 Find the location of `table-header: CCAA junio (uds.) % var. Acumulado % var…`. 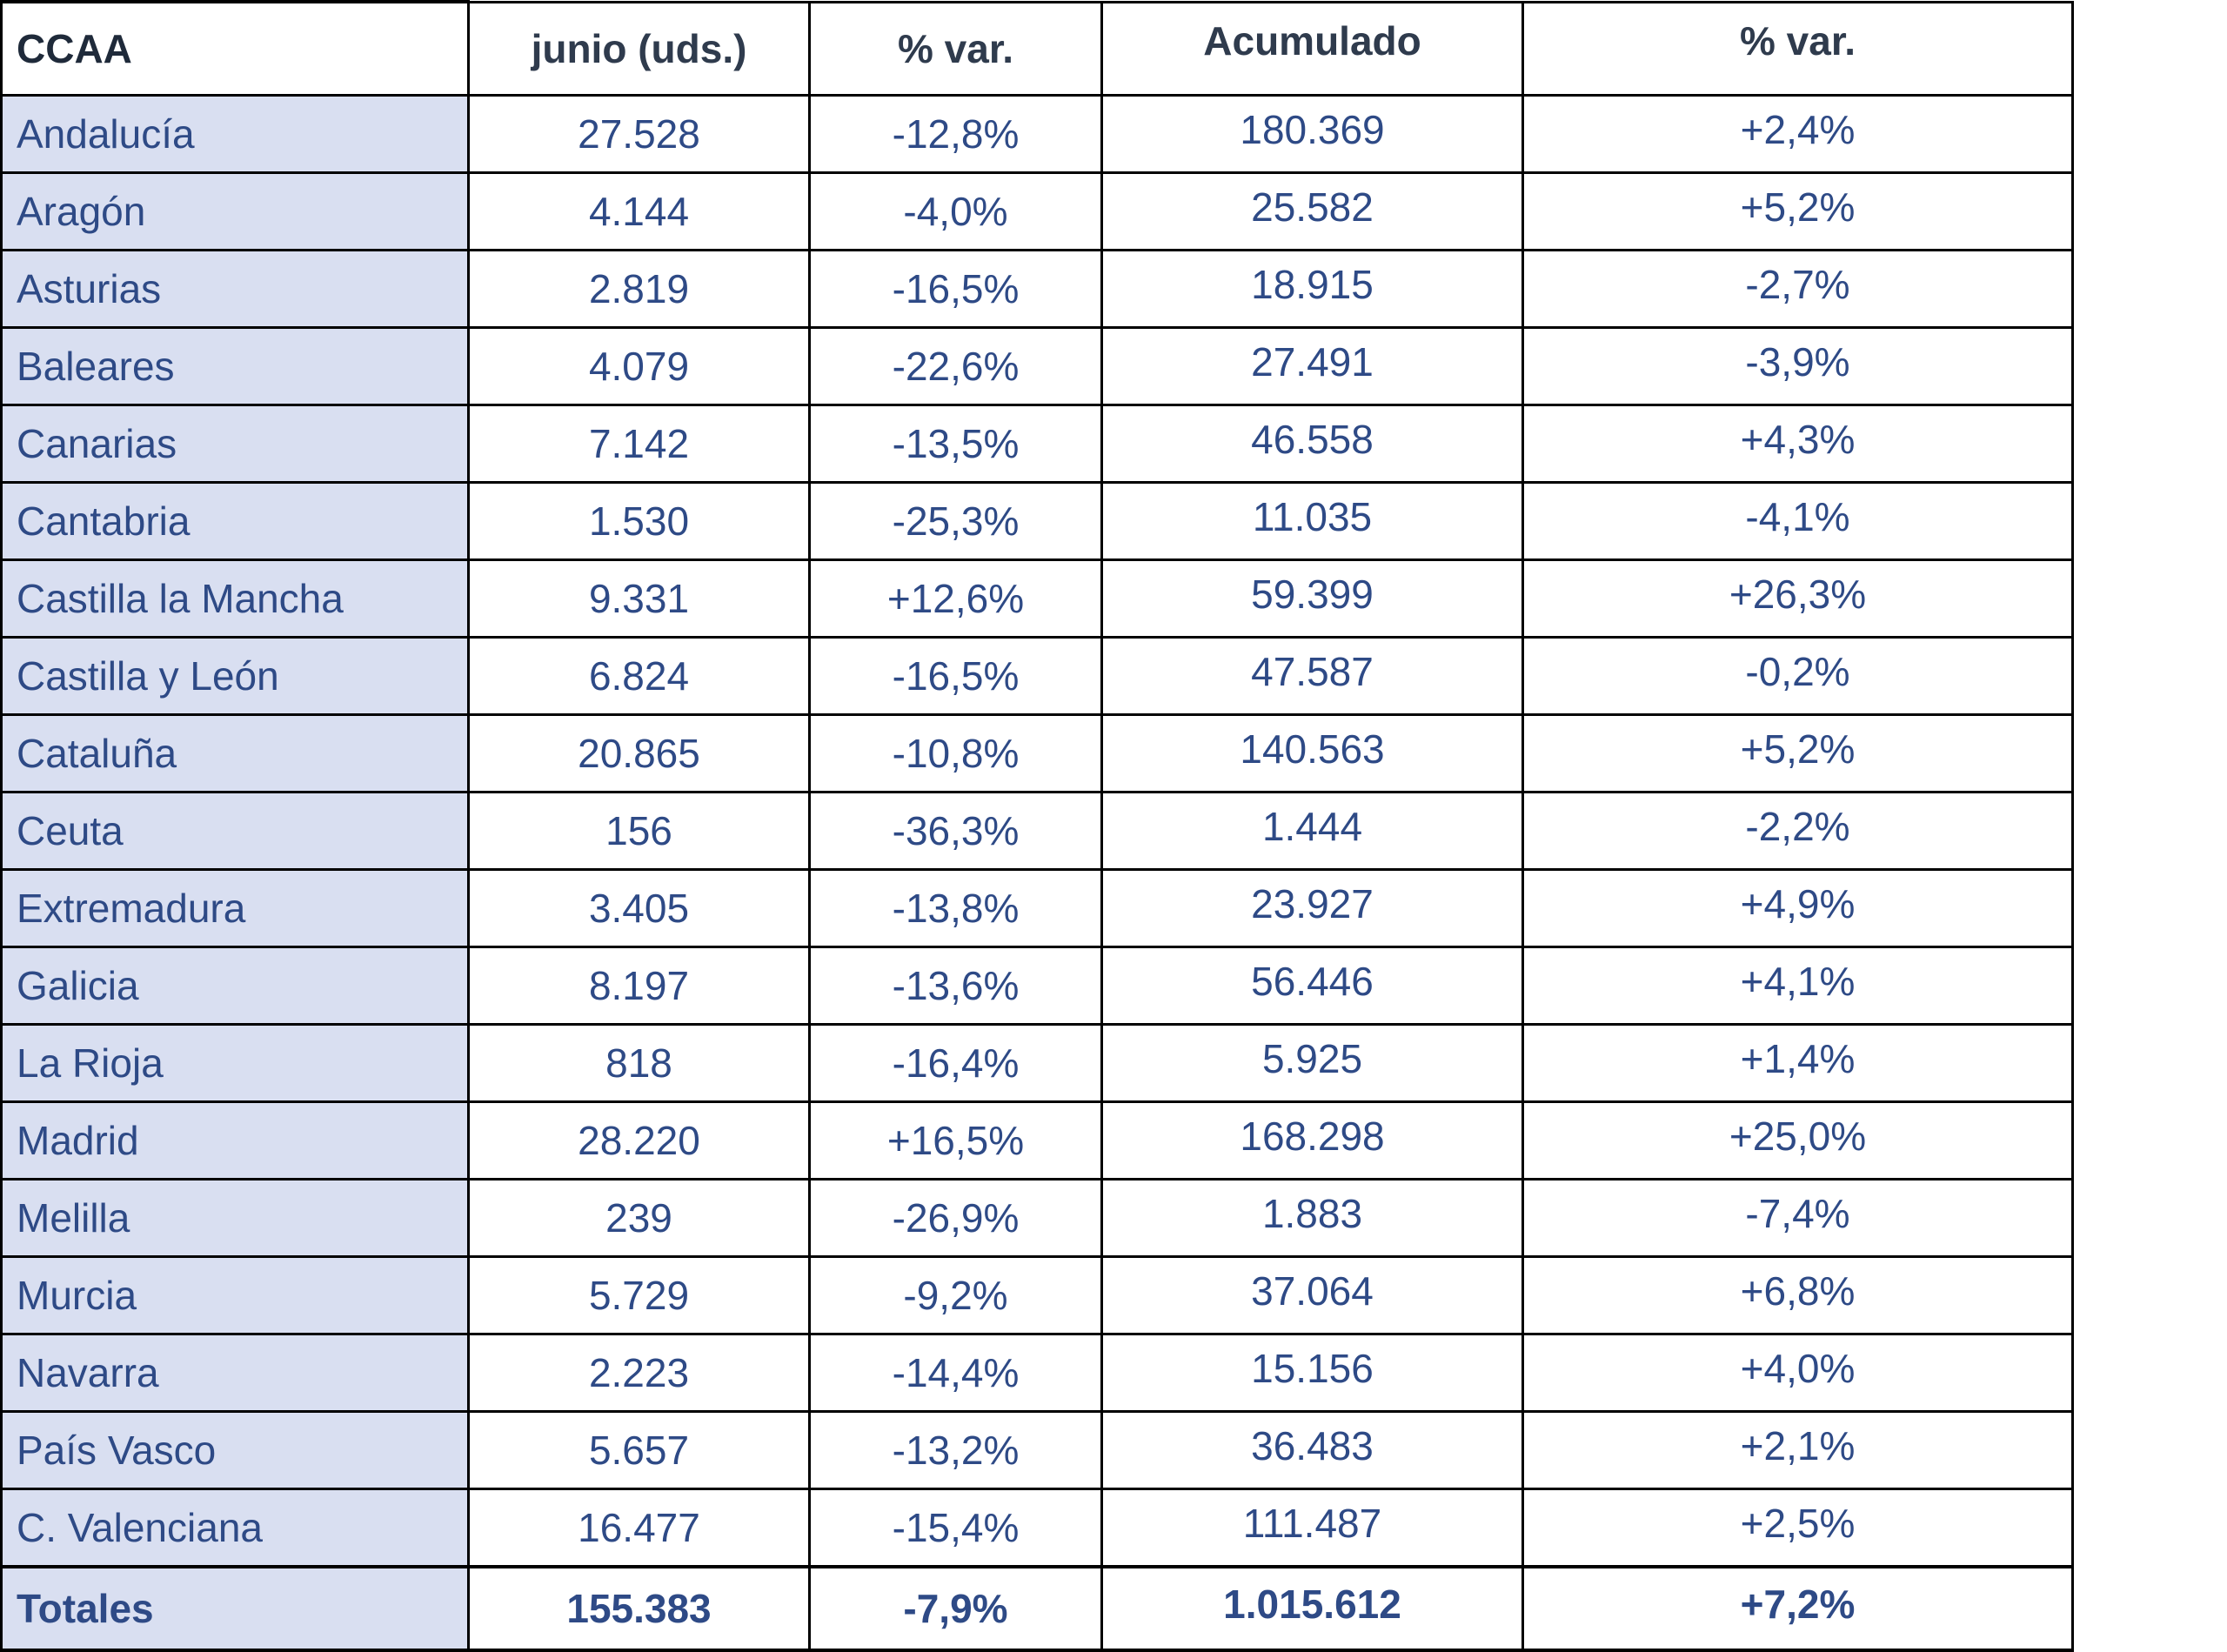

table-header: CCAA junio (uds.) % var. Acumulado % var… is located at coordinates (1037, 48).